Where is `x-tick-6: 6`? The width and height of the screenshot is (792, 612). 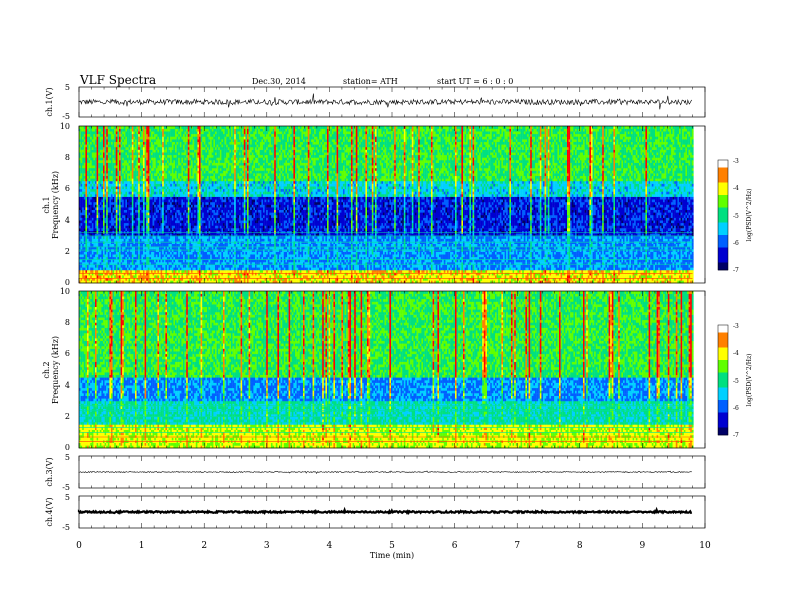 x-tick-6: 6 is located at coordinates (455, 546).